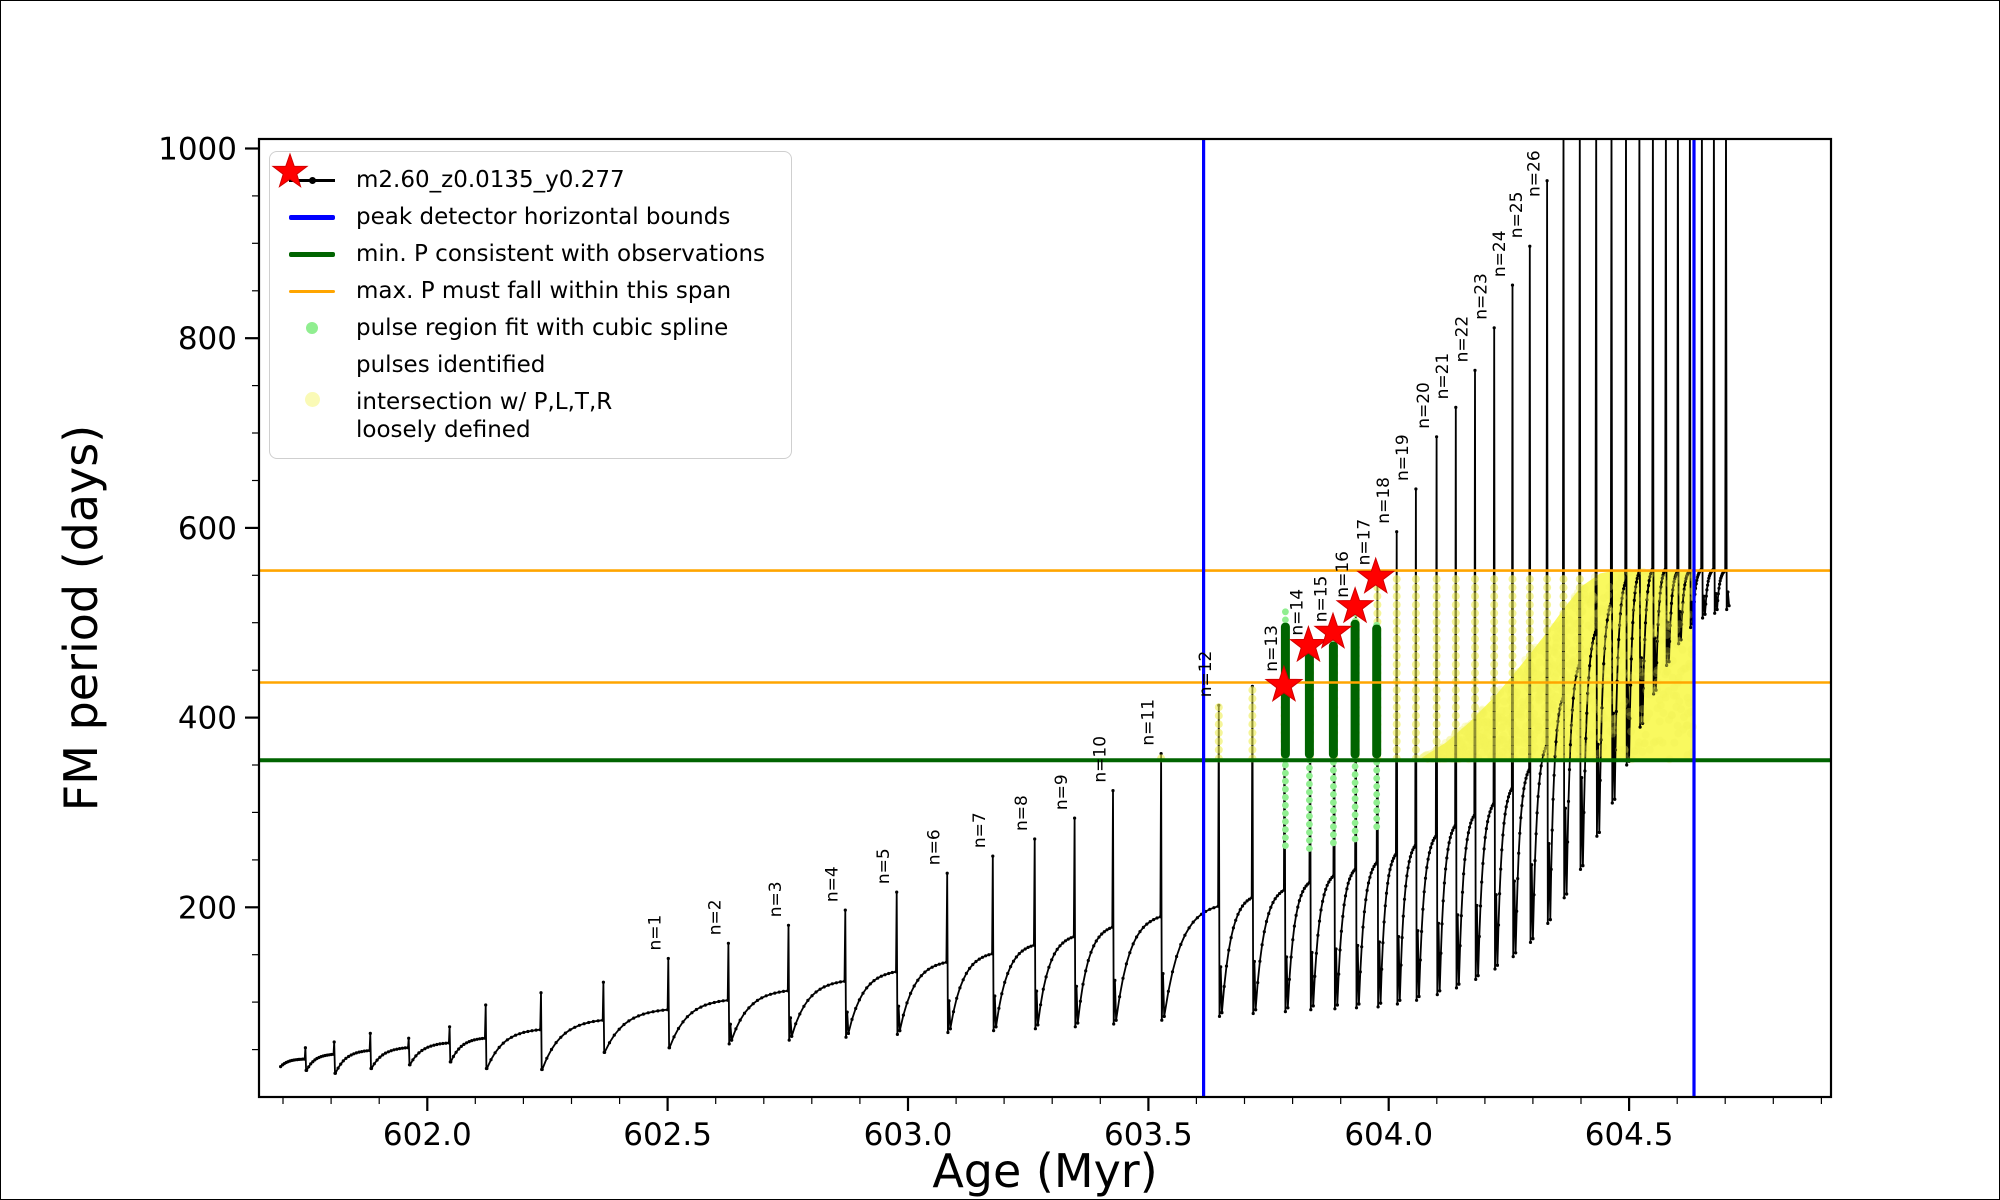 The height and width of the screenshot is (1200, 2000). I want to click on y-axis-label: FM period (days), so click(81, 618).